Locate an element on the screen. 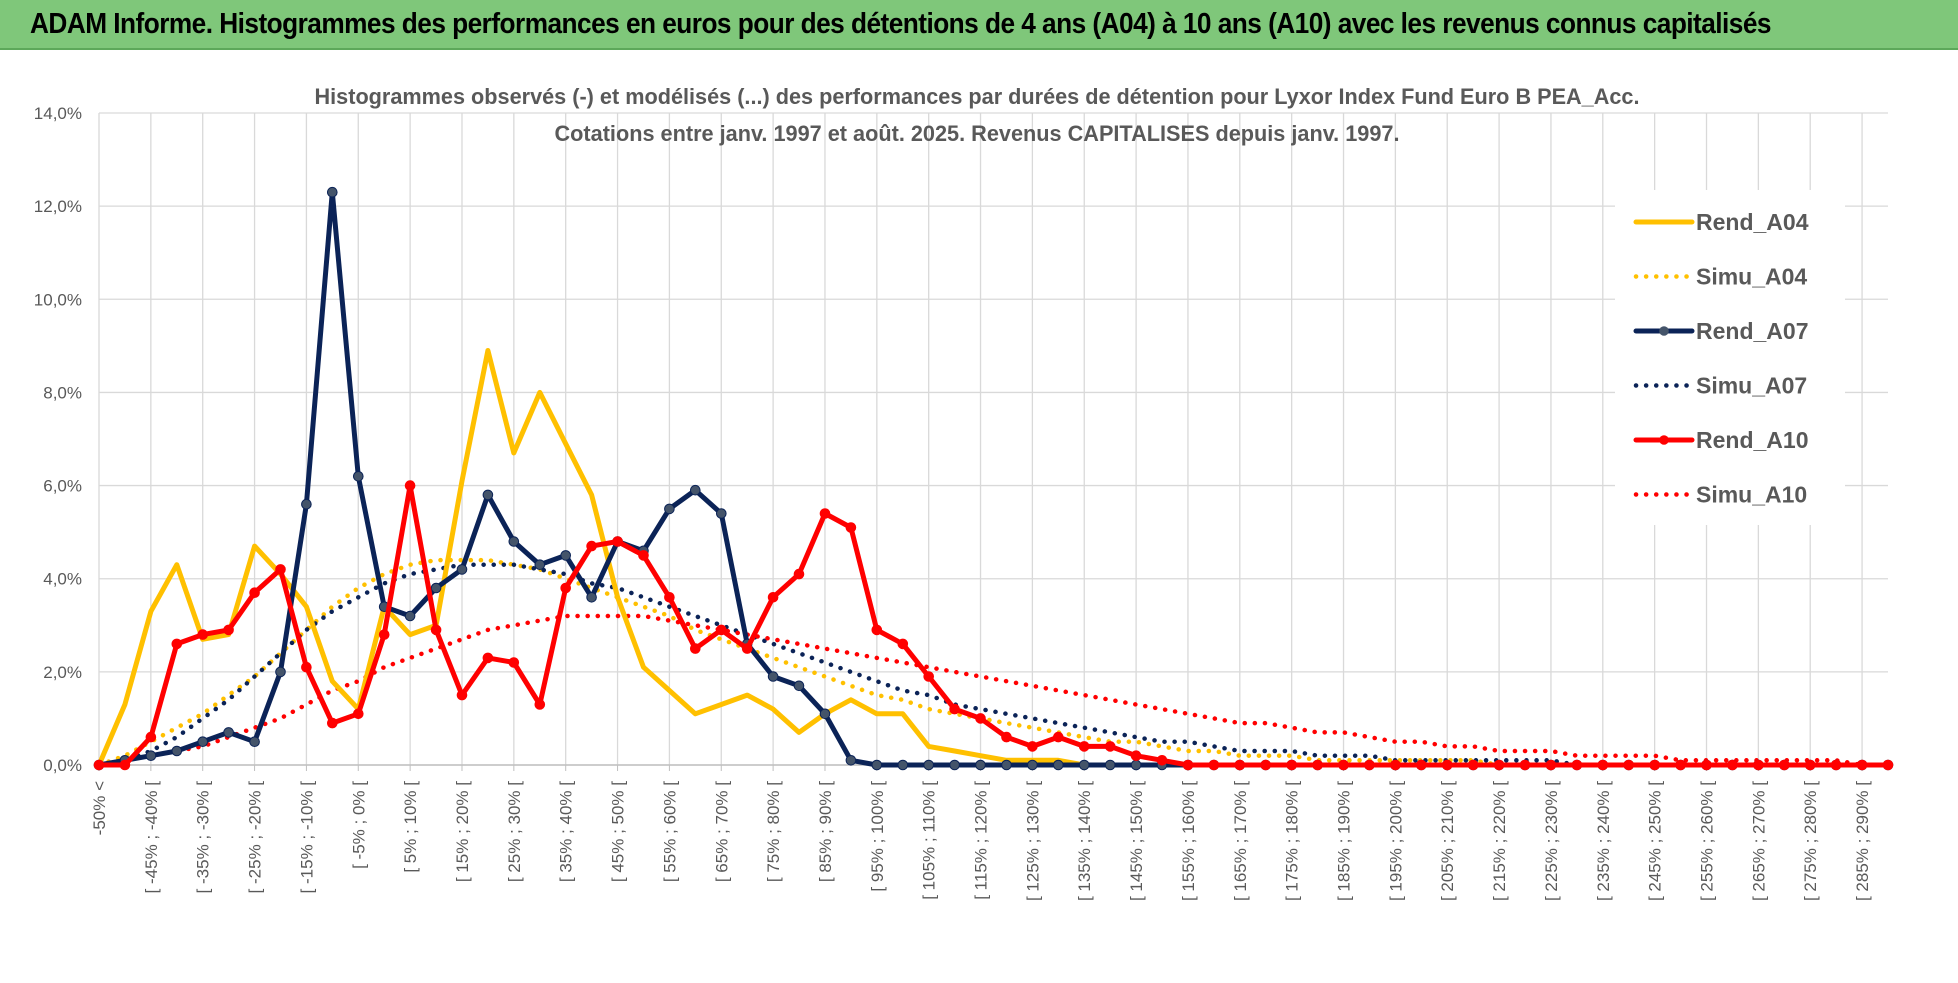  x-tick-label: [ 85% ; 90% [ is located at coordinates (825, 831).